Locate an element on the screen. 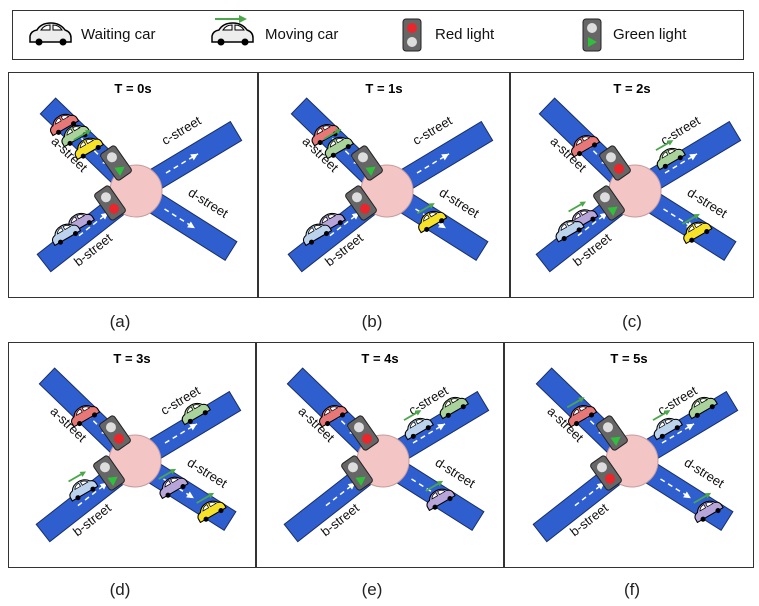 The width and height of the screenshot is (759, 606). legend-moving-car-label: Moving car is located at coordinates (302, 34).